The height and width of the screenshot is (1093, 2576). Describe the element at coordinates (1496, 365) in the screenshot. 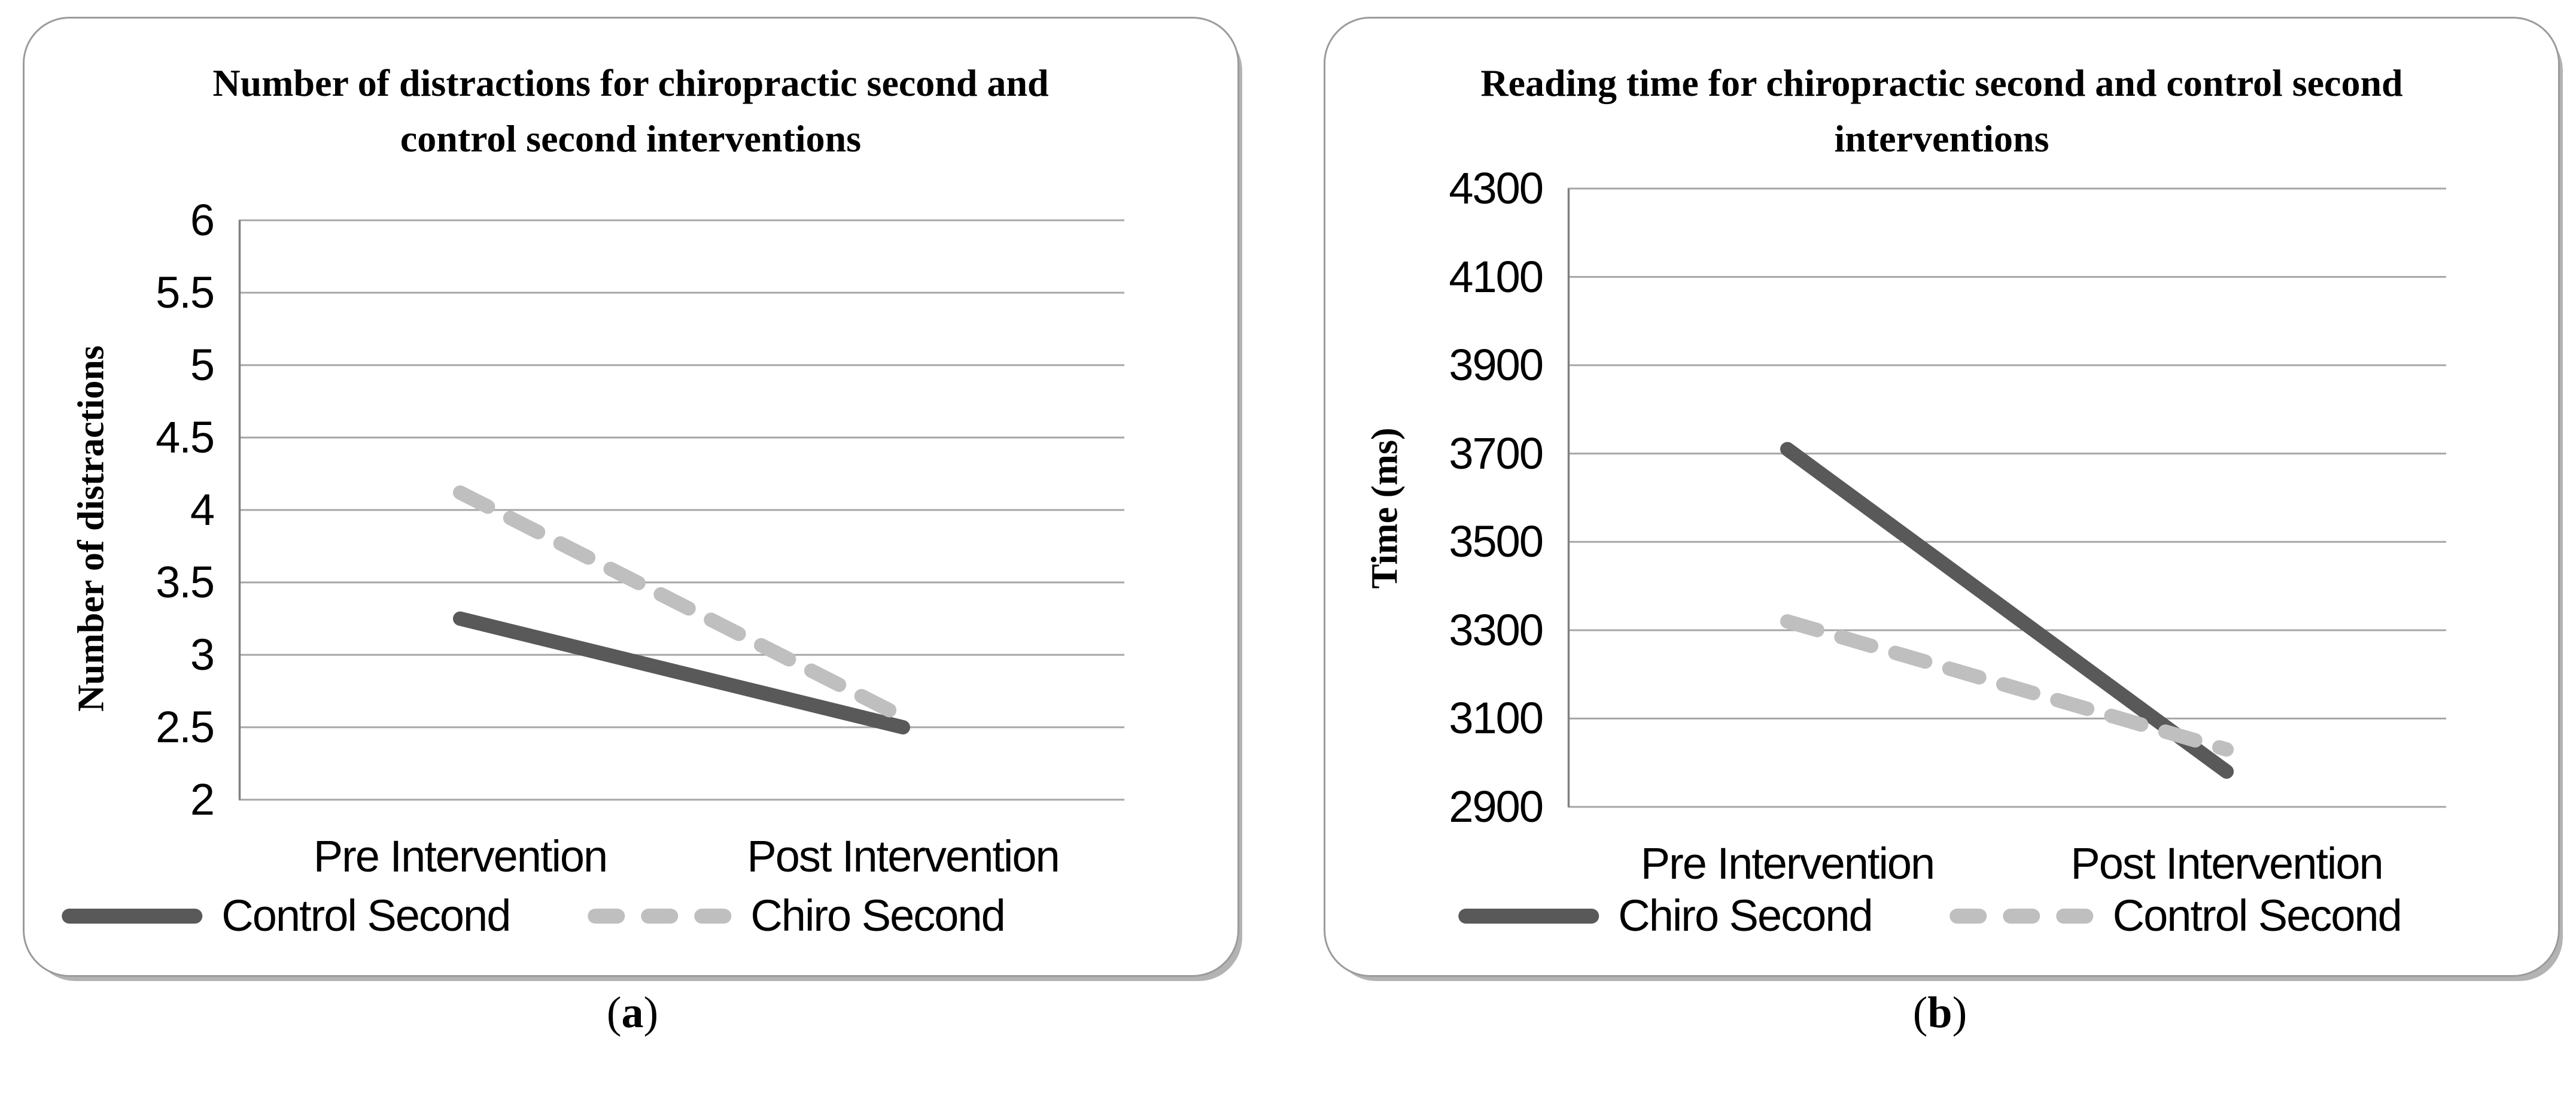

I see `y-tick-label: 3900` at that location.